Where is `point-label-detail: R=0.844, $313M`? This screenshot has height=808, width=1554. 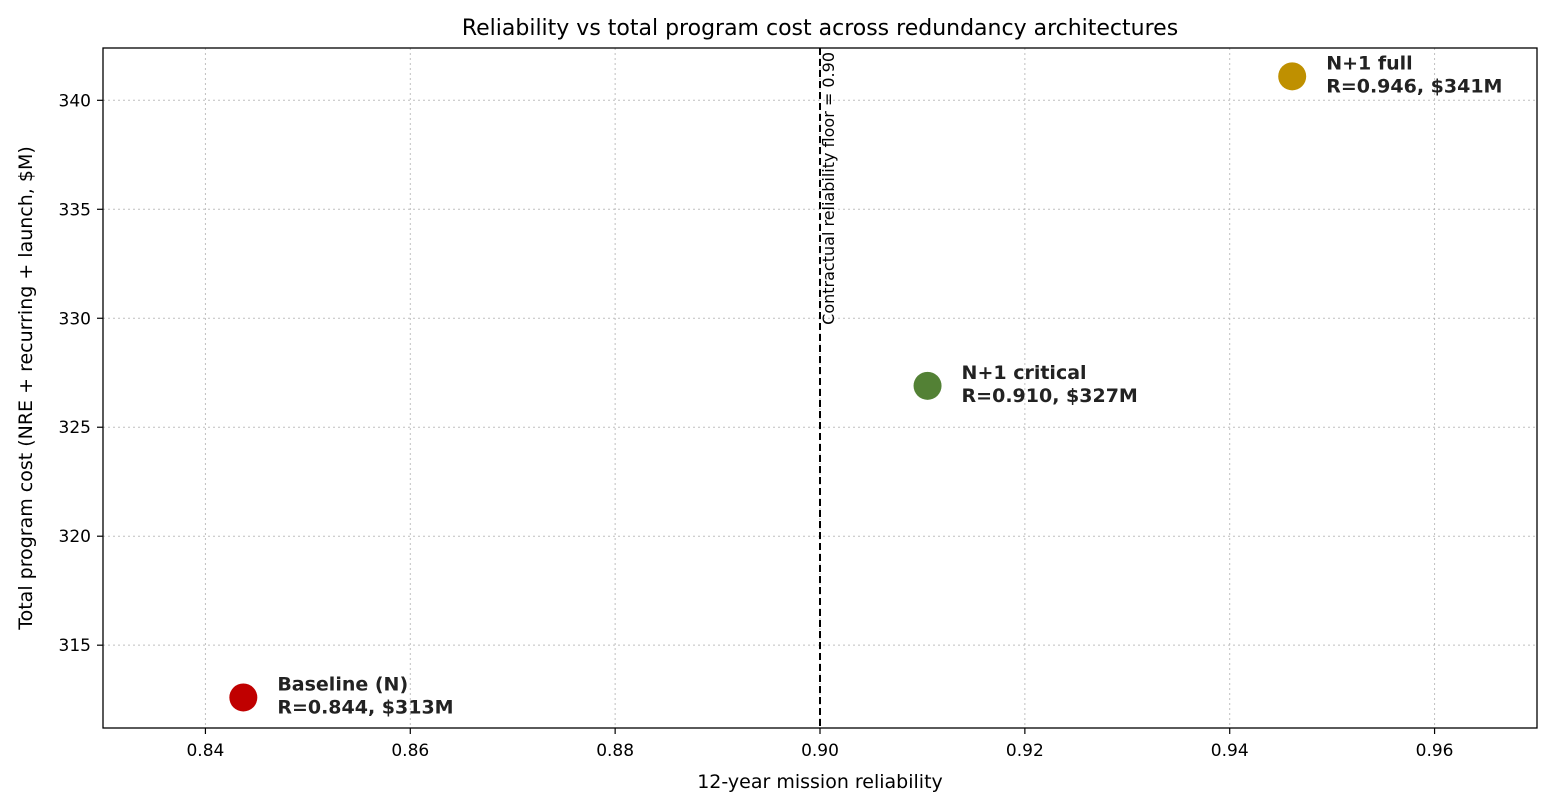
point-label-detail: R=0.844, $313M is located at coordinates (365, 707).